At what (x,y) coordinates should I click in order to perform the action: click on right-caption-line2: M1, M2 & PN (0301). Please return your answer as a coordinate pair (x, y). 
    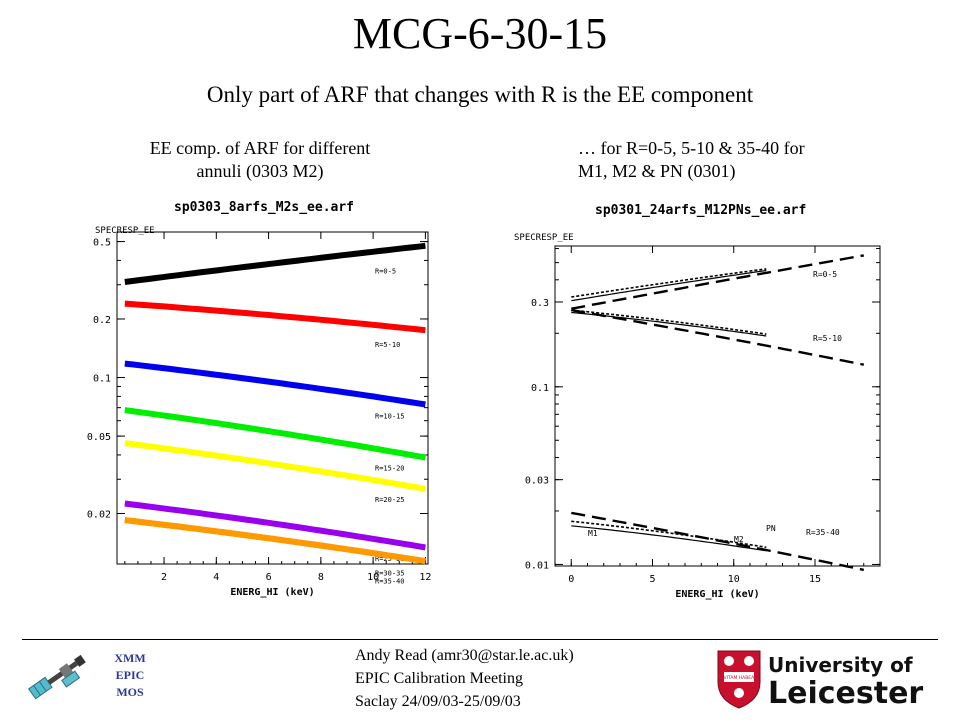
    Looking at the image, I should click on (657, 171).